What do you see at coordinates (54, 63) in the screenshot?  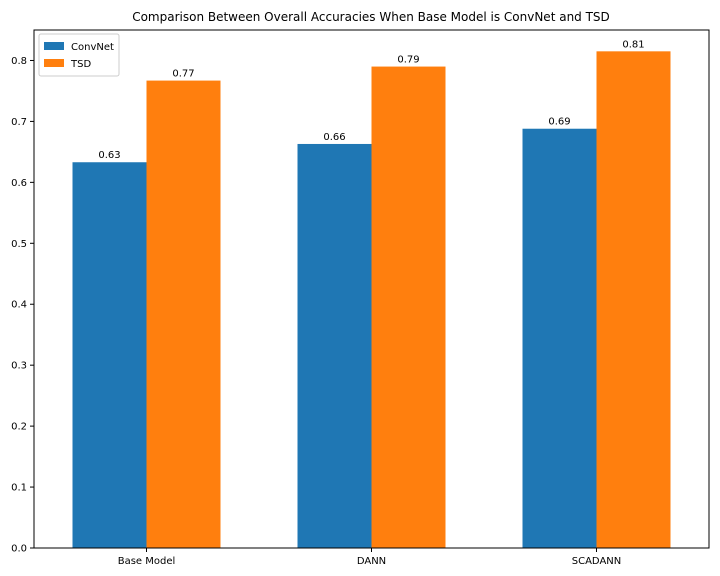 I see `legend-swatch-tsd` at bounding box center [54, 63].